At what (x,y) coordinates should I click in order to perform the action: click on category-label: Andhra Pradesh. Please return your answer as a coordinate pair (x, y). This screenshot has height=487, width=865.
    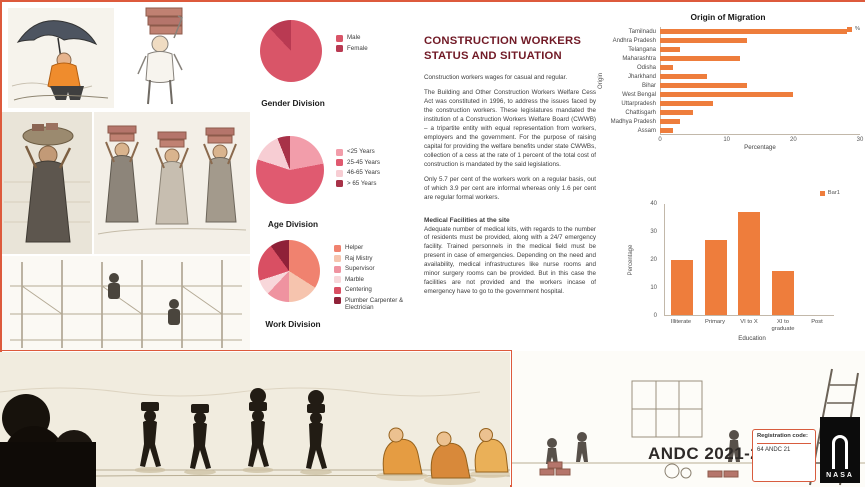
    Looking at the image, I should click on (634, 40).